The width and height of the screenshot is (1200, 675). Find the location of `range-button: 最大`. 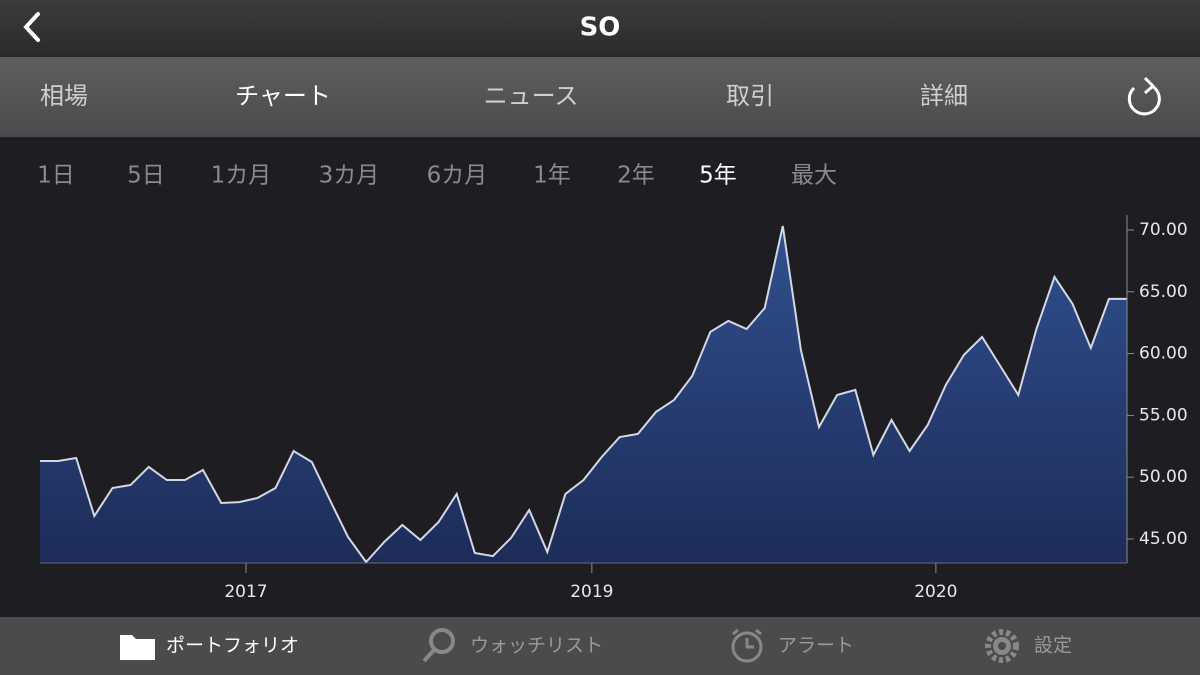

range-button: 最大 is located at coordinates (814, 176).